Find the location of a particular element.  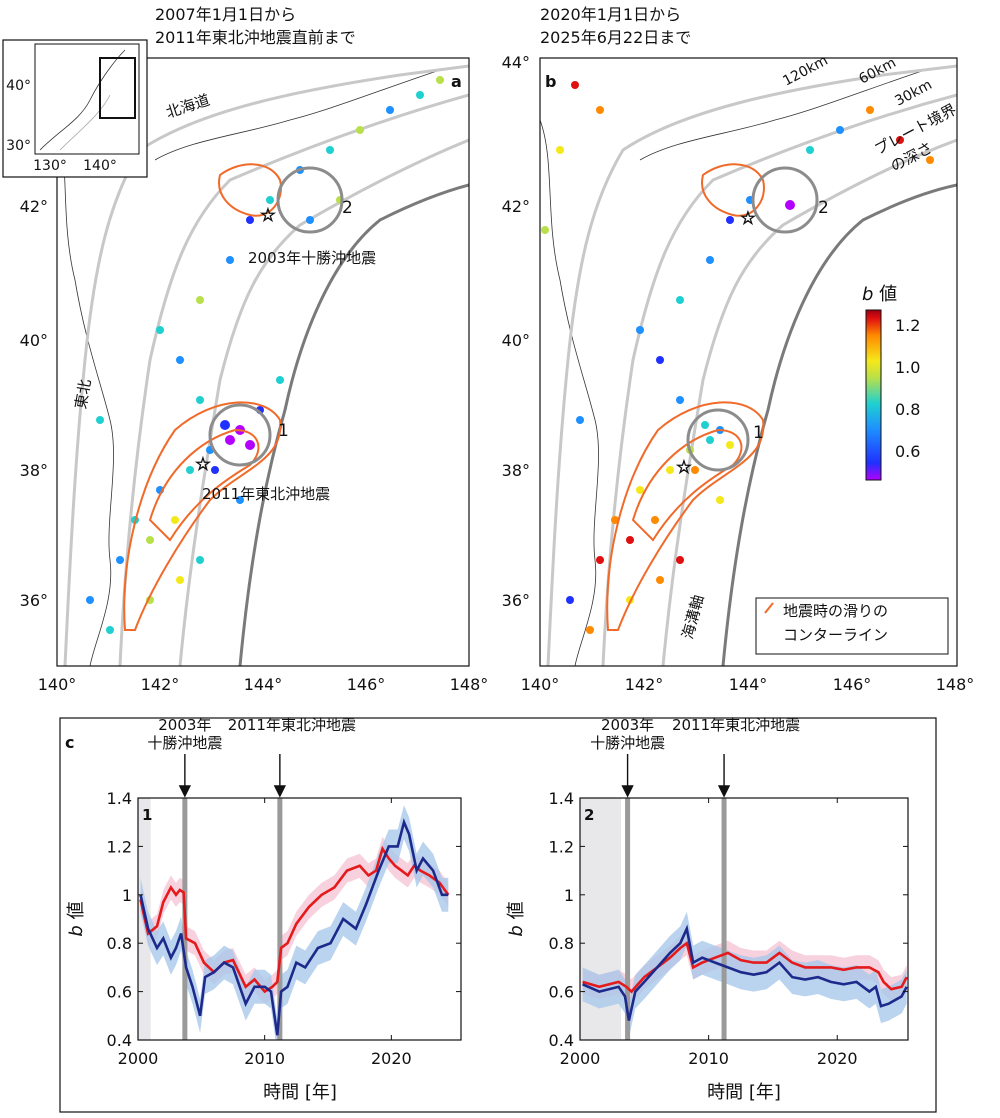

map-b-letter-bg is located at coordinates (551, 81).